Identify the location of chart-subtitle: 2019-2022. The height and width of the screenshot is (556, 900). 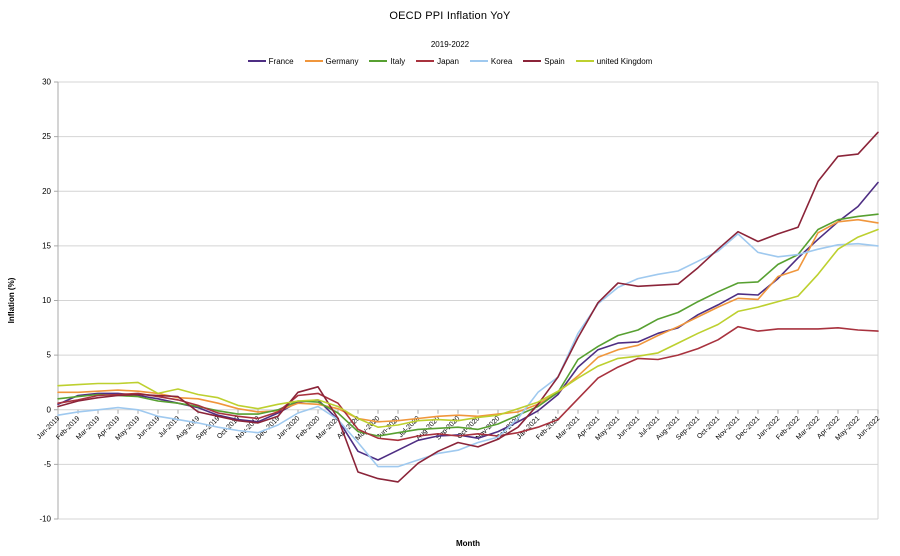
(450, 44).